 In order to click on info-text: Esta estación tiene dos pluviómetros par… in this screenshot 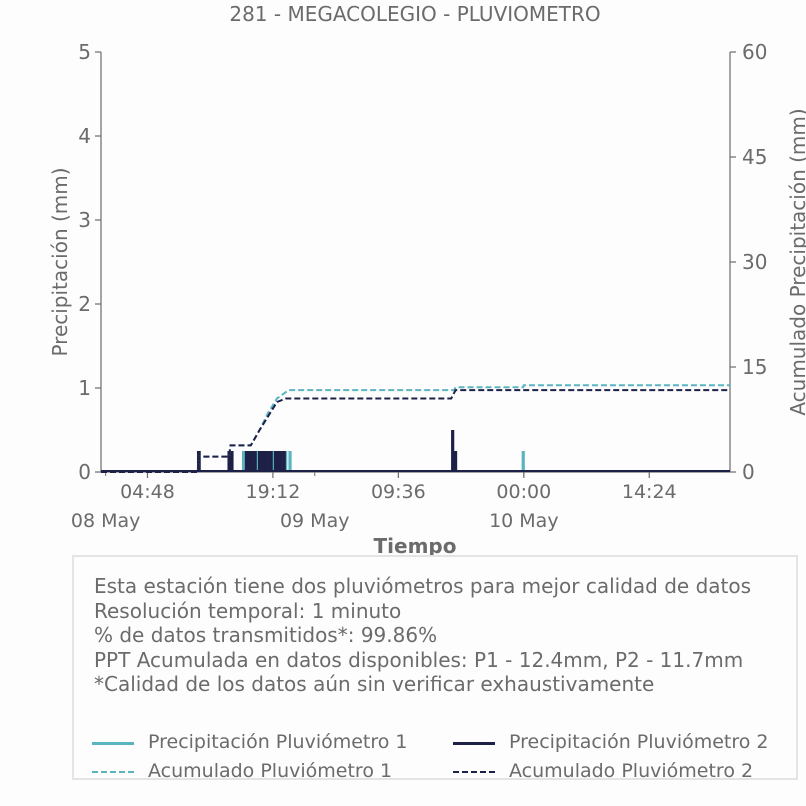, I will do `click(422, 635)`.